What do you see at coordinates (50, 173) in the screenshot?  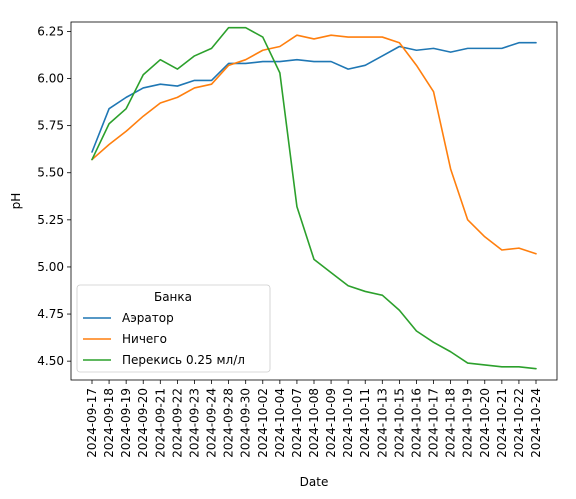 I see `y-tick-label: 5.50` at bounding box center [50, 173].